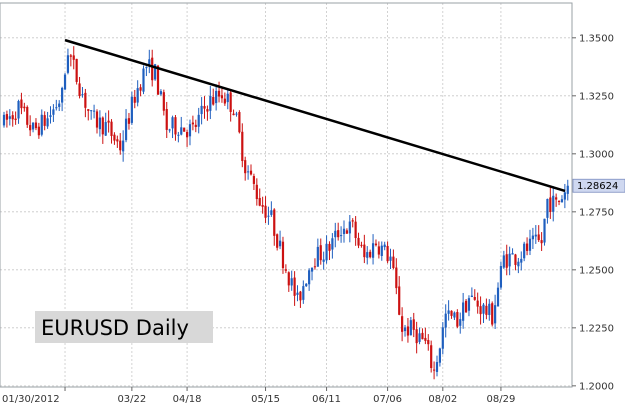 The width and height of the screenshot is (625, 408). I want to click on y-tick-label: 1.3250, so click(596, 96).